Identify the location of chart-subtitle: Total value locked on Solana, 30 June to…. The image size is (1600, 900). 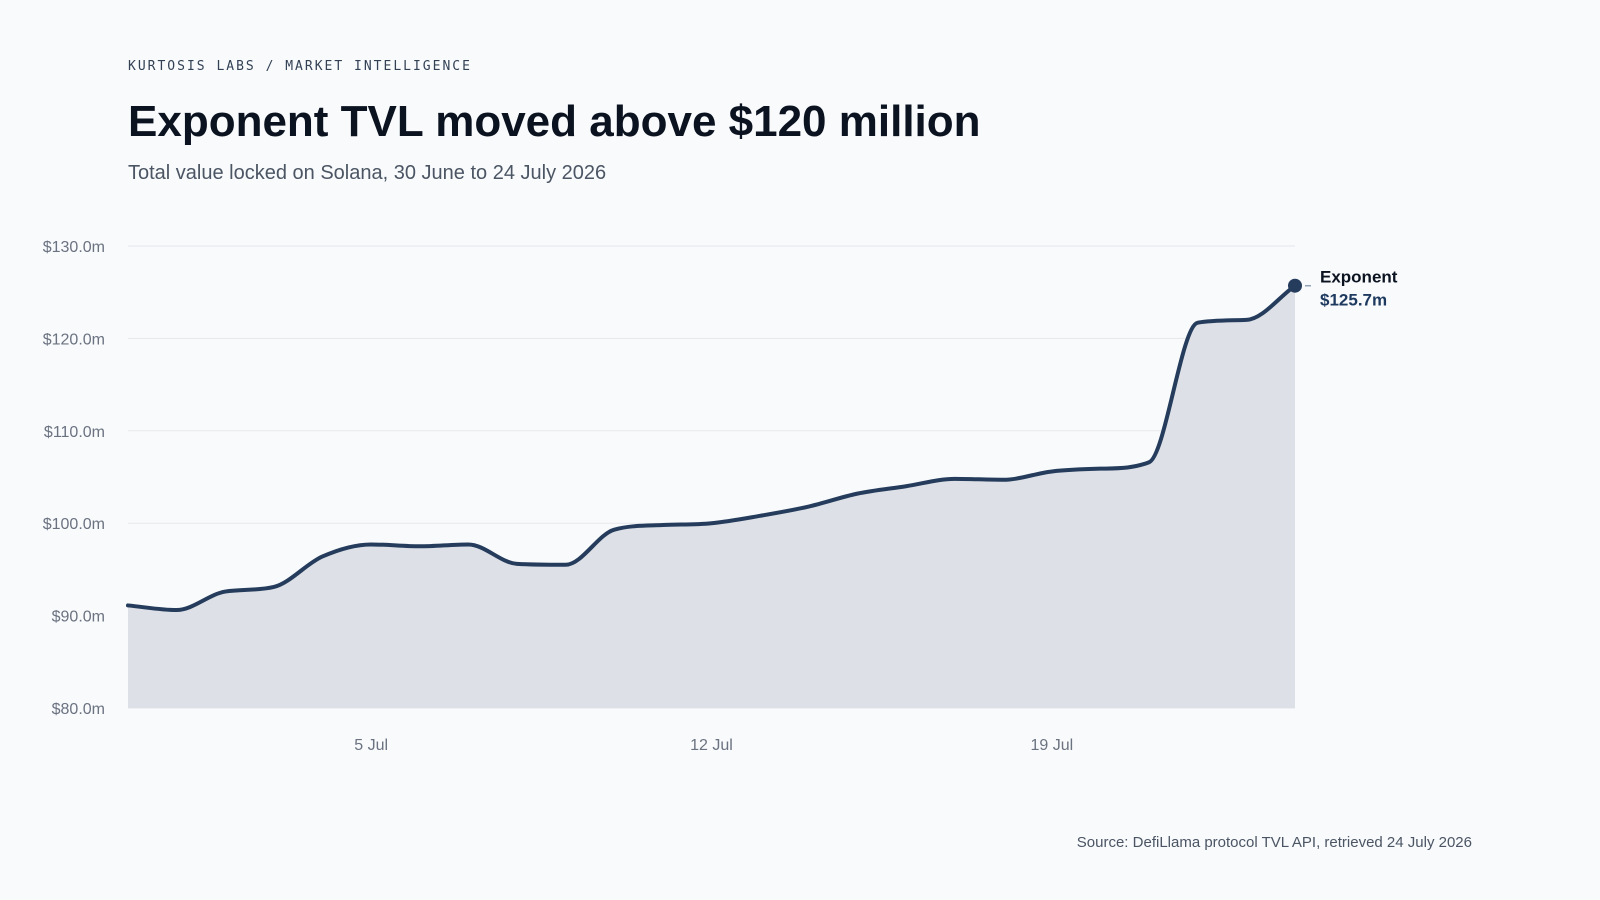
(367, 173).